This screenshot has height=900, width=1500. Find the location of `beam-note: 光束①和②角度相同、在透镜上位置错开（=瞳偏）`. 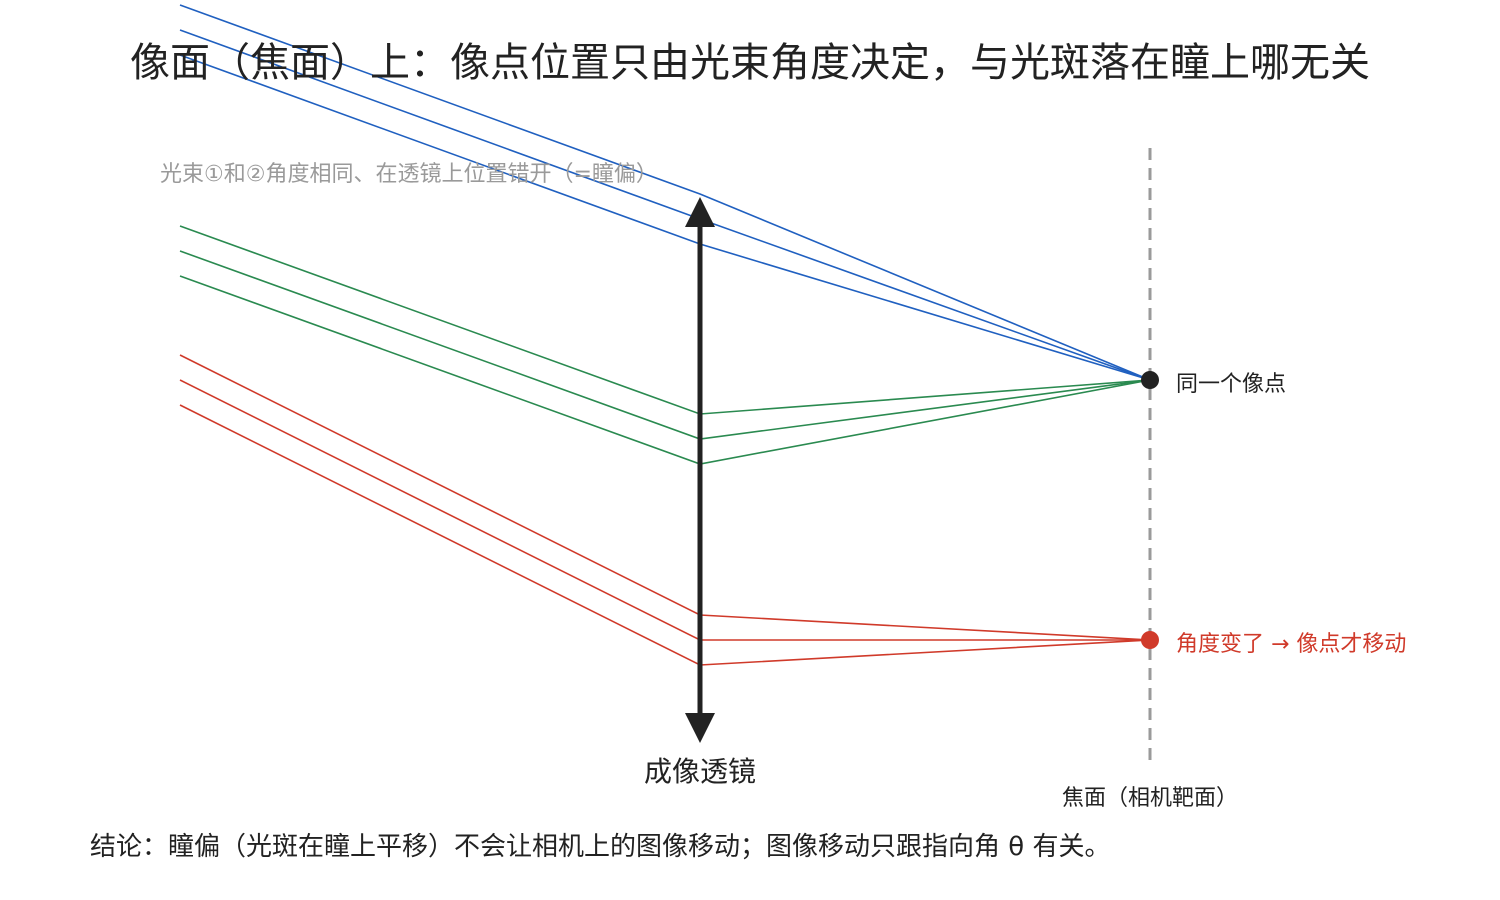

beam-note: 光束①和②角度相同、在透镜上位置错开（=瞳偏） is located at coordinates (409, 174).